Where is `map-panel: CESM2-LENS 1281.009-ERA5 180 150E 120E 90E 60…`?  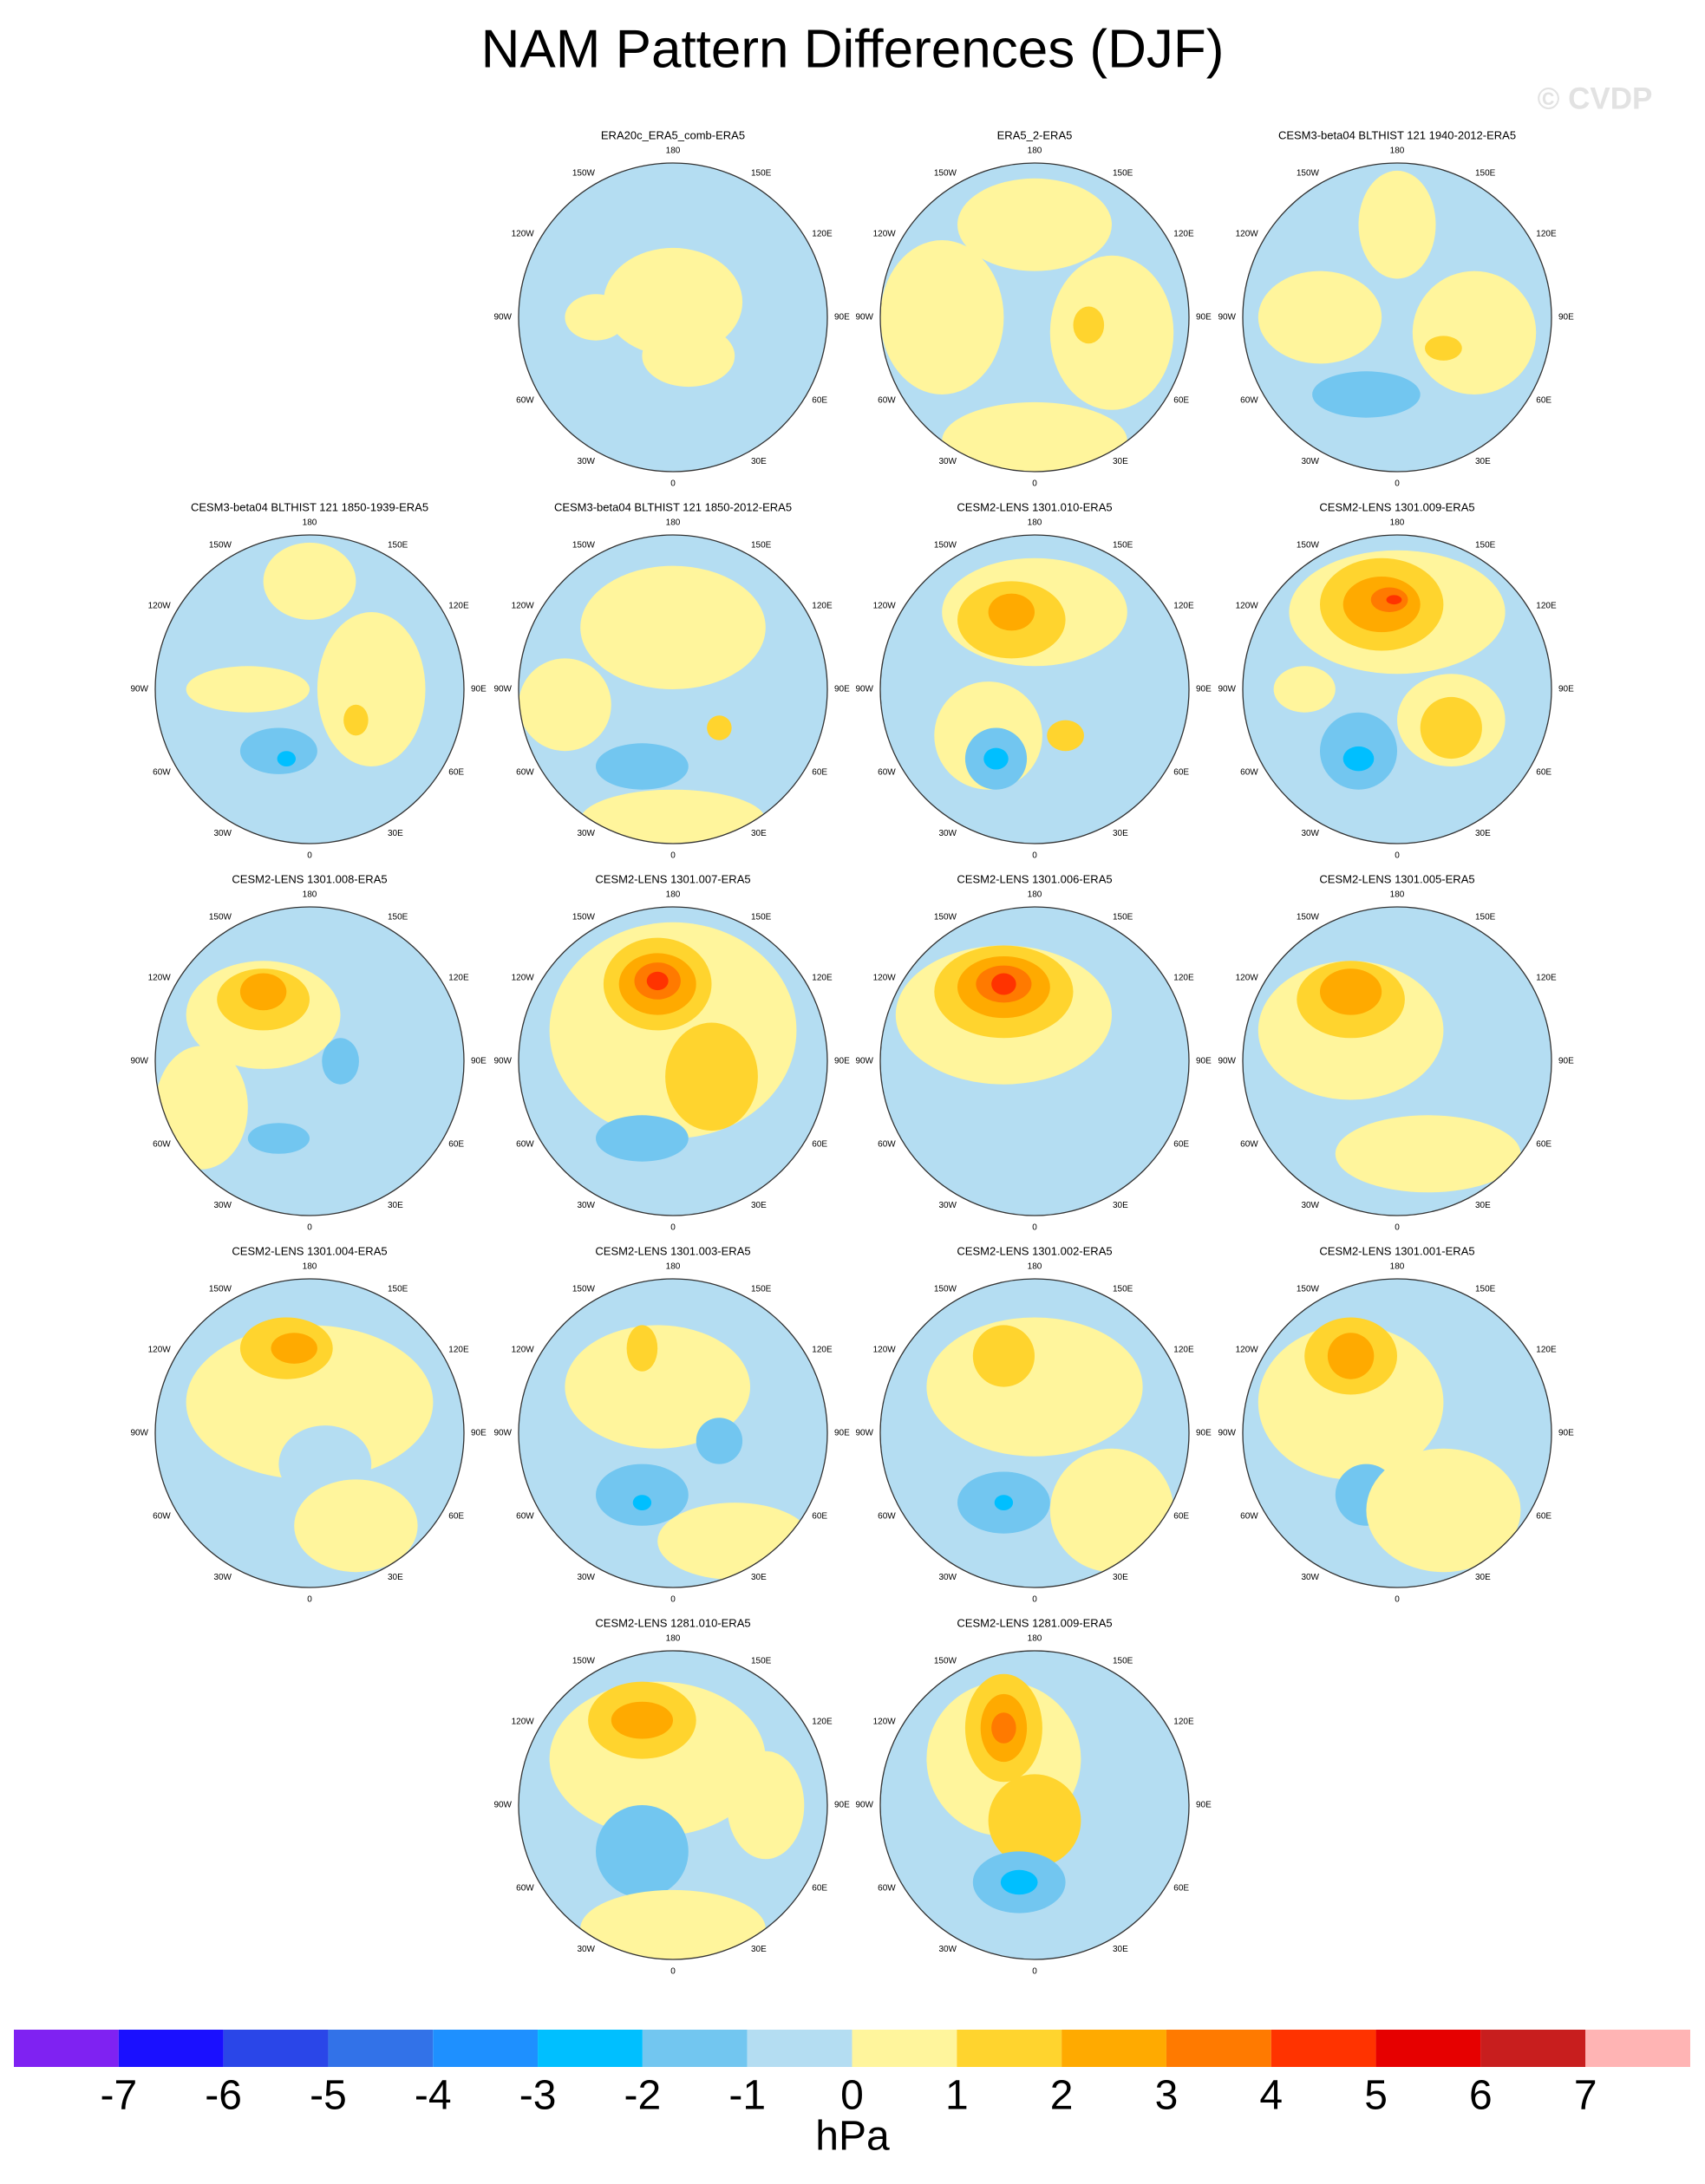 map-panel: CESM2-LENS 1281.009-ERA5 180 150E 120E 90E 60… is located at coordinates (1033, 1796).